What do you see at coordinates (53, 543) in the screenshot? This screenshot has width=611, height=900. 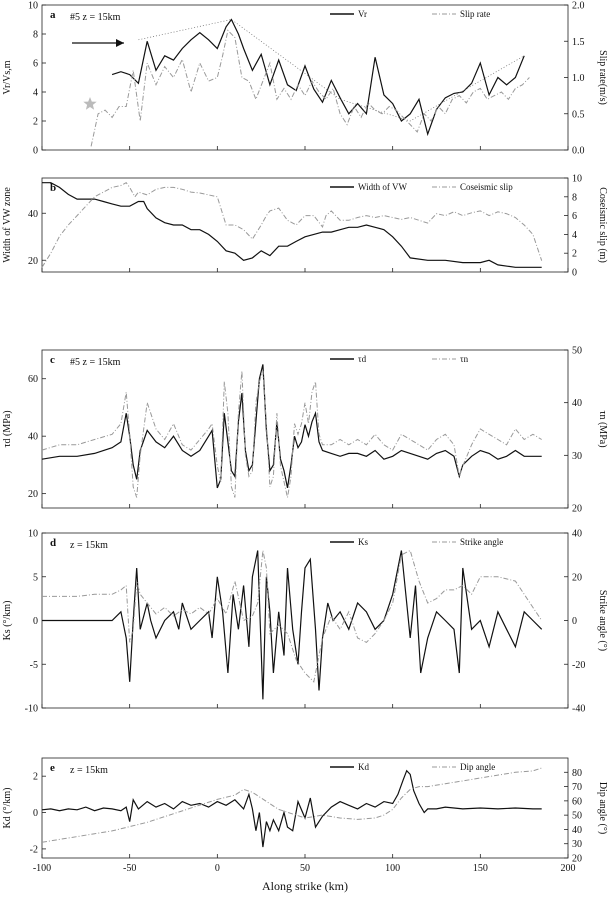 I see `panel-letter: d` at bounding box center [53, 543].